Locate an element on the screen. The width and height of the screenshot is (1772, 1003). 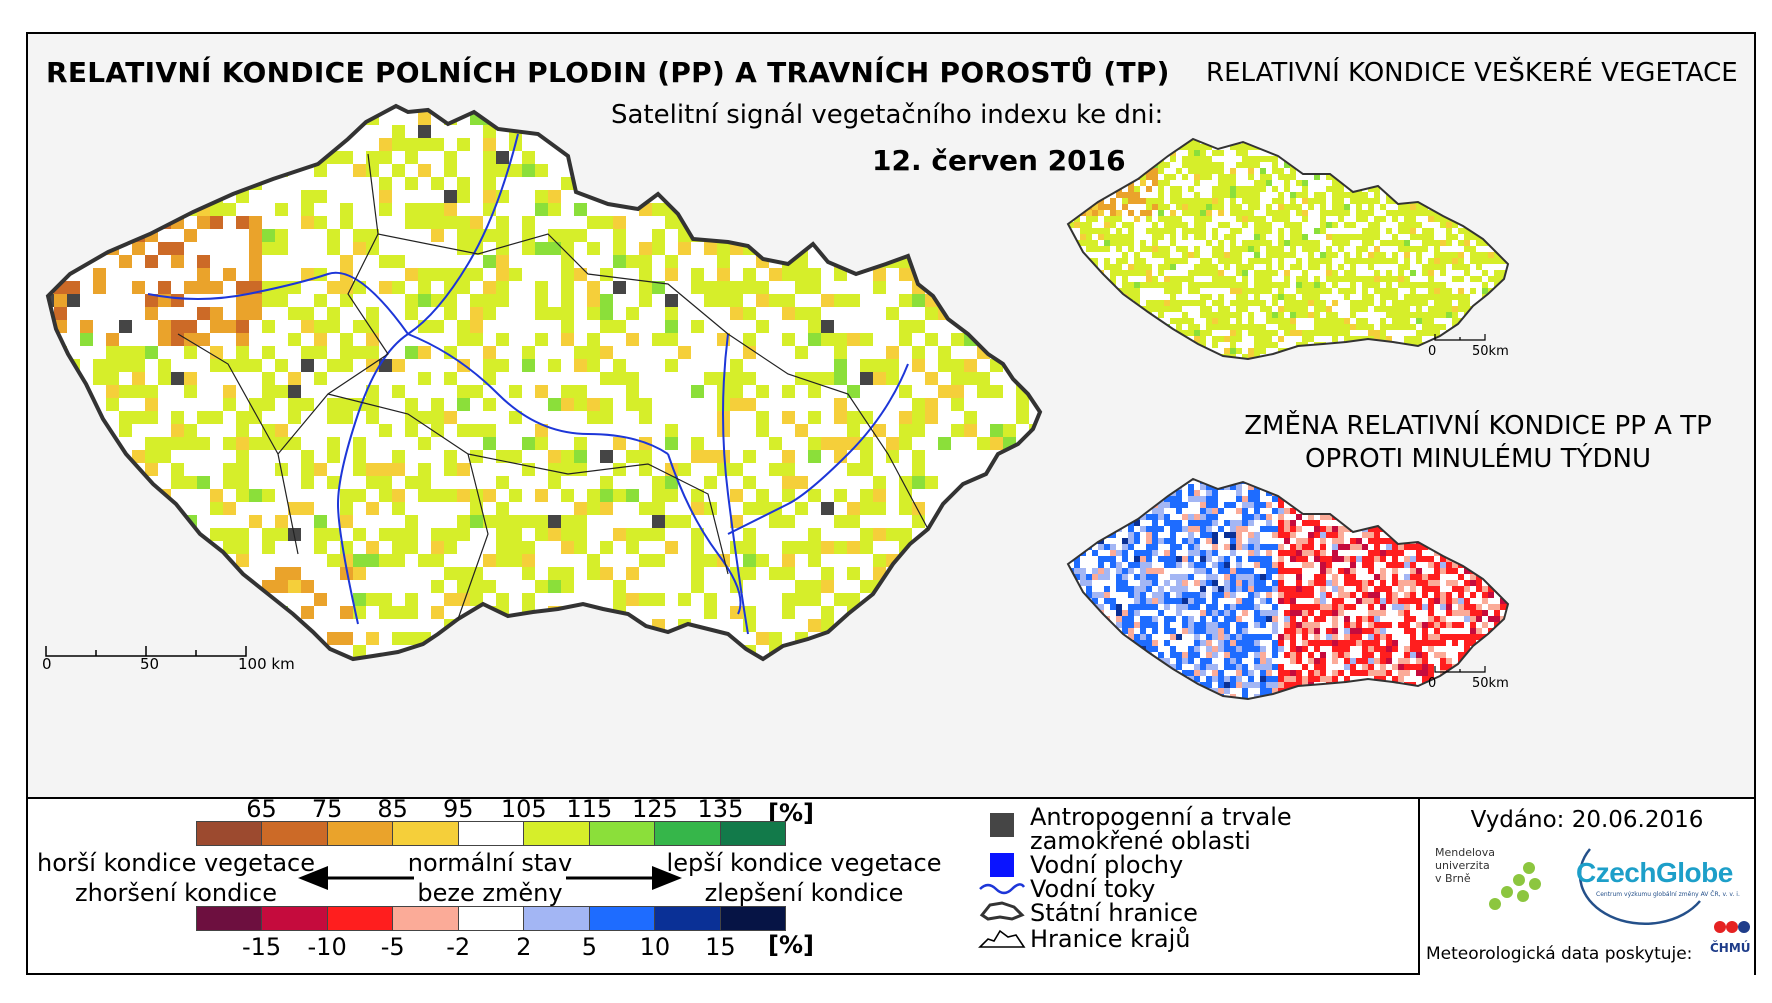
better-change-label: zlepšení kondice is located at coordinates (804, 893).